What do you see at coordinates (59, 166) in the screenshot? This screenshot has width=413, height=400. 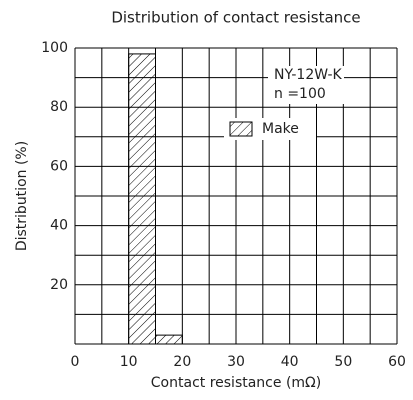 I see `y-tick-label: 60` at bounding box center [59, 166].